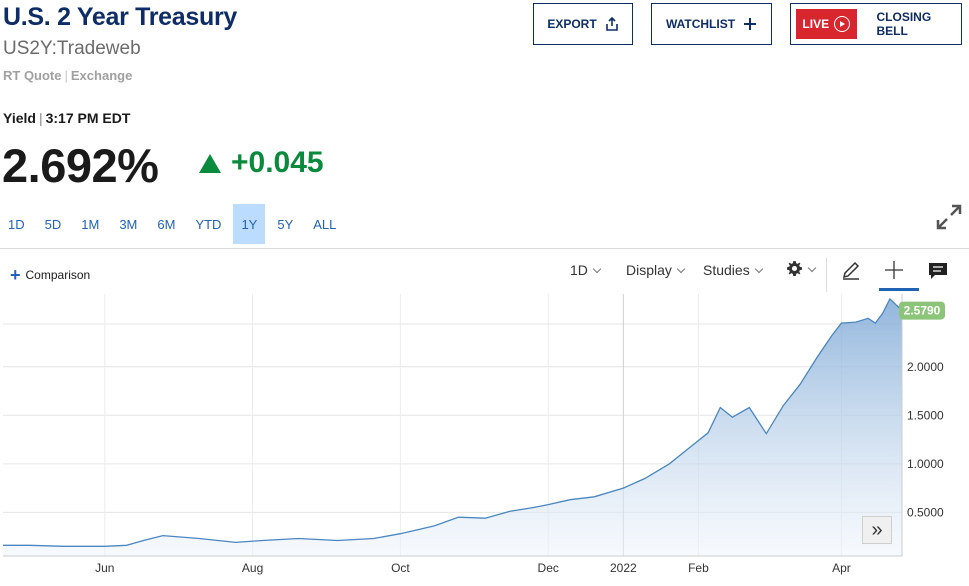 This screenshot has width=969, height=586. I want to click on scroll-to-latest-button: », so click(877, 530).